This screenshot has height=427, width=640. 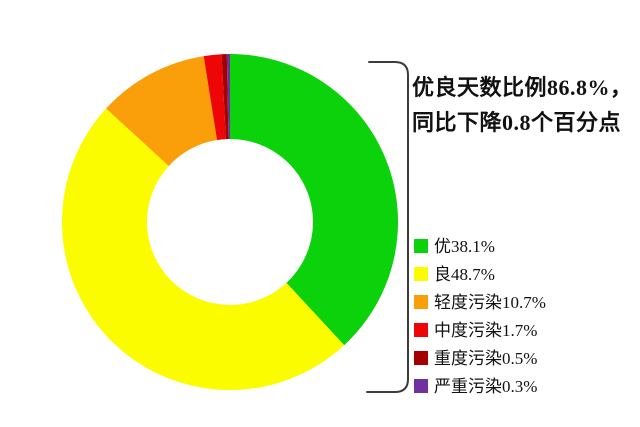 What do you see at coordinates (162, 111) in the screenshot?
I see `donut-slice-轻度污染` at bounding box center [162, 111].